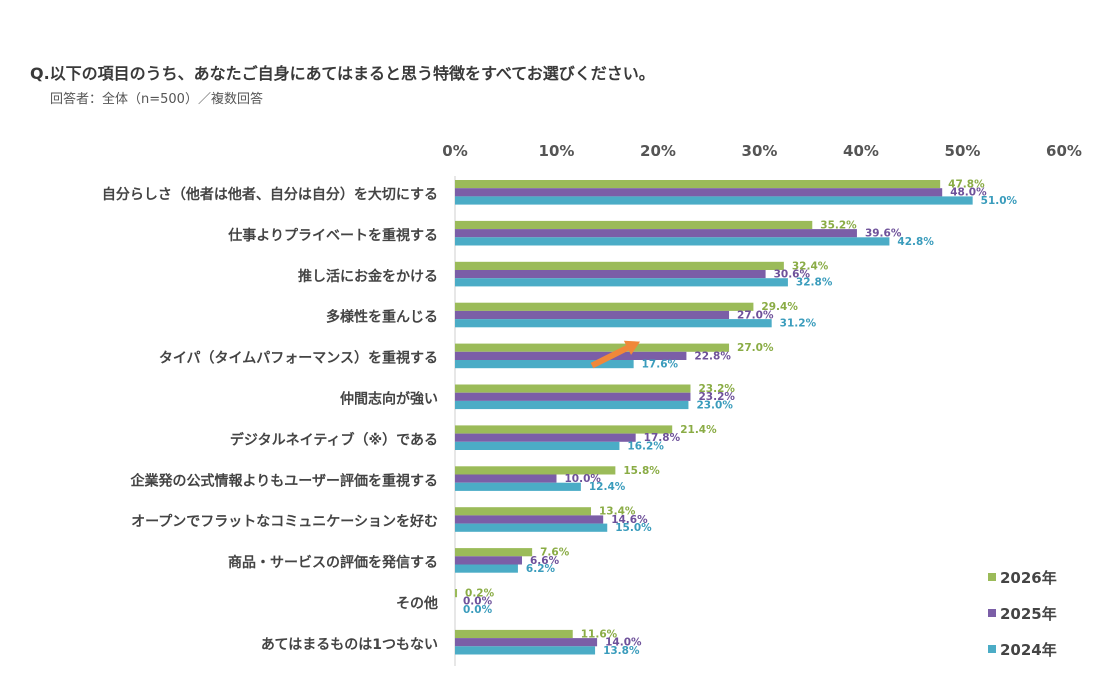  Describe the element at coordinates (342, 73) in the screenshot. I see `chart-question: Q.以下の項目のうち、あなたご自身にあてはまると思う特徴をすべてお選びください。` at that location.